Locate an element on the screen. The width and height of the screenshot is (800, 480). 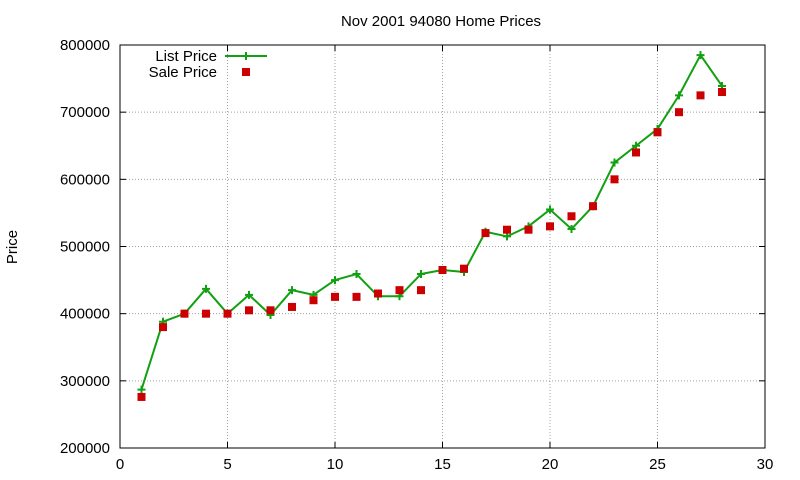
y-tick-label: 700000 is located at coordinates (85, 112).